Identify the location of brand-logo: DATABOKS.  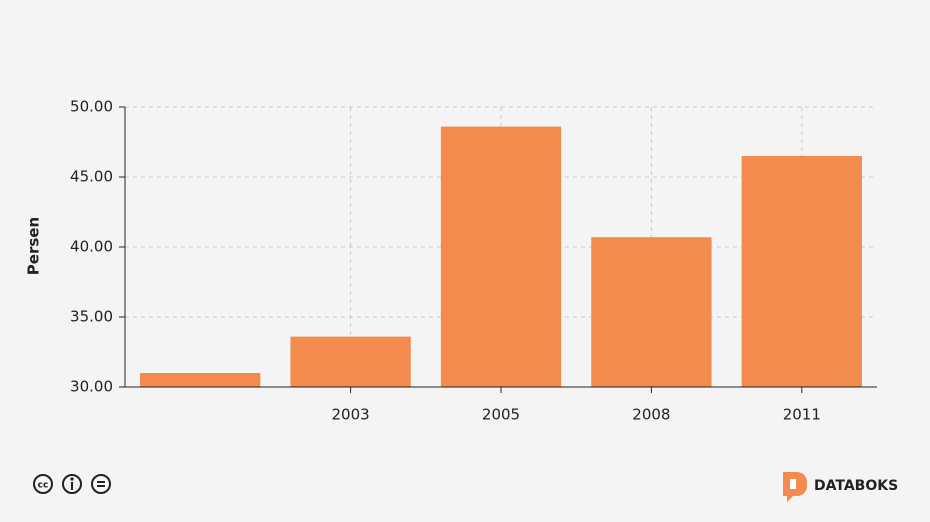
(840, 487).